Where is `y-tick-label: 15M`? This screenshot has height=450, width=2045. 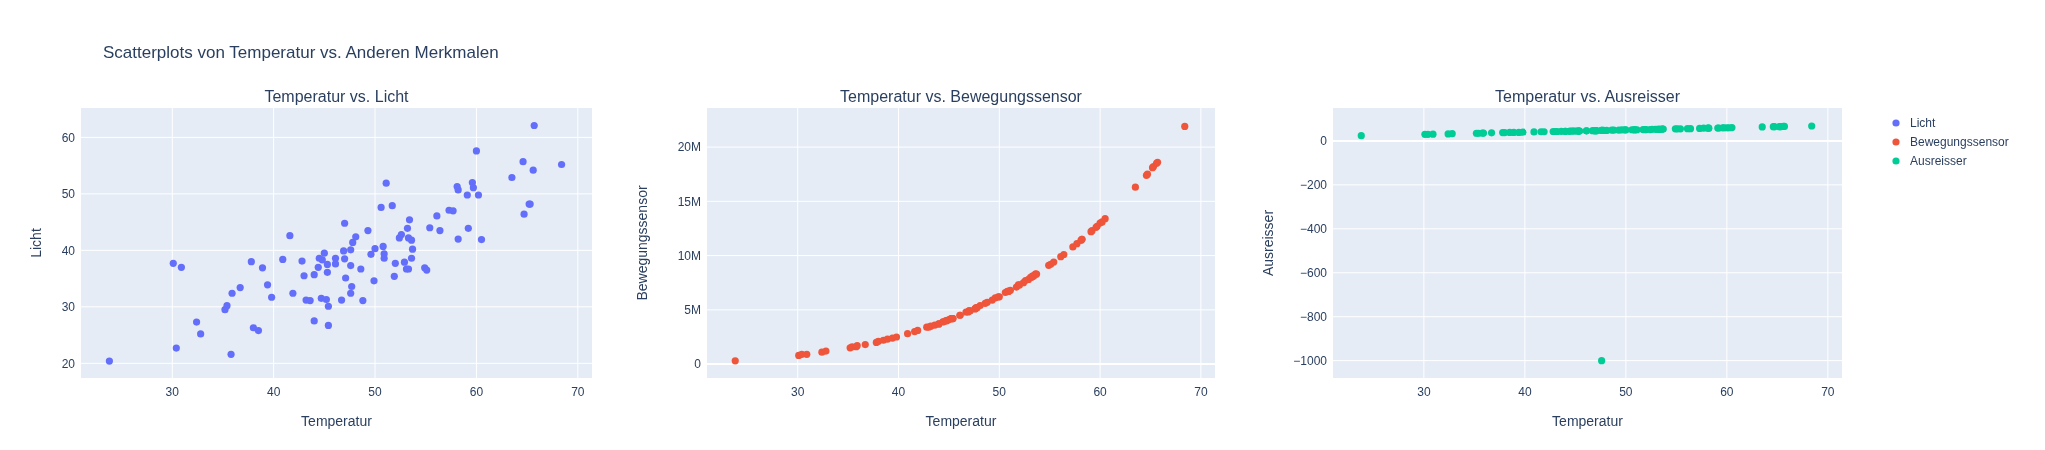
y-tick-label: 15M is located at coordinates (689, 201).